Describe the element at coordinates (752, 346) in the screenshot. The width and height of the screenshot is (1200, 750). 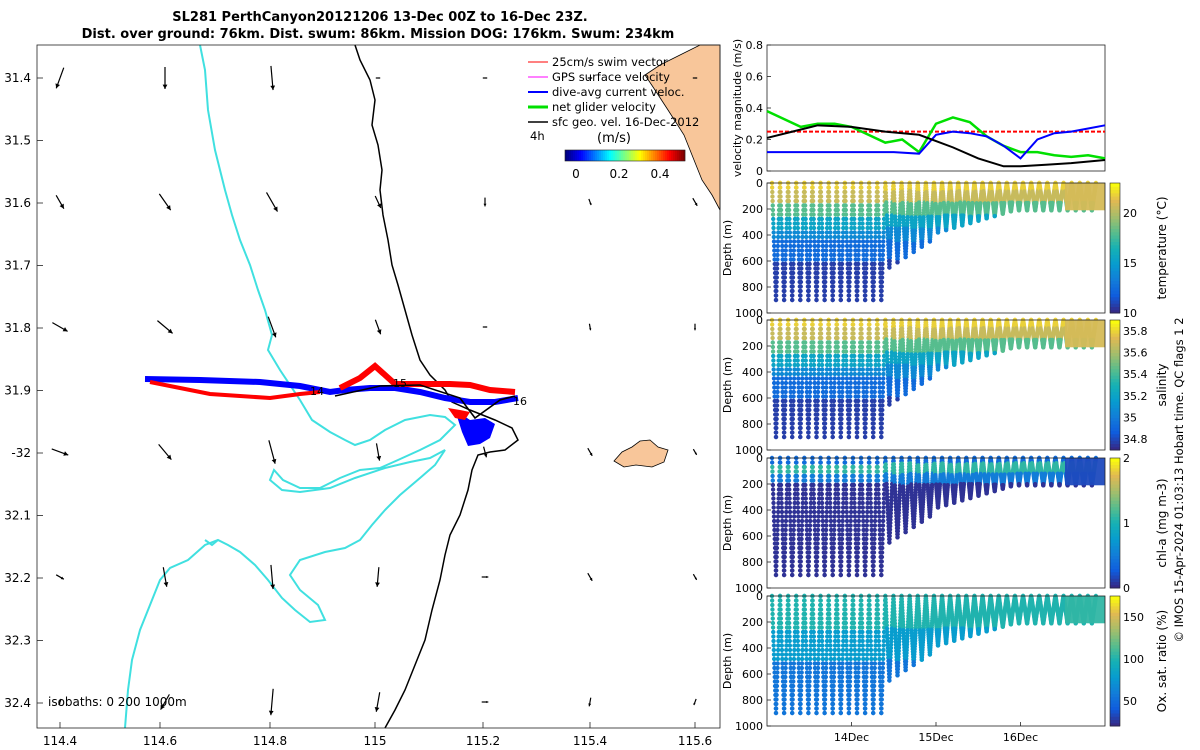
I see `profile-ytick-label: 200` at that location.